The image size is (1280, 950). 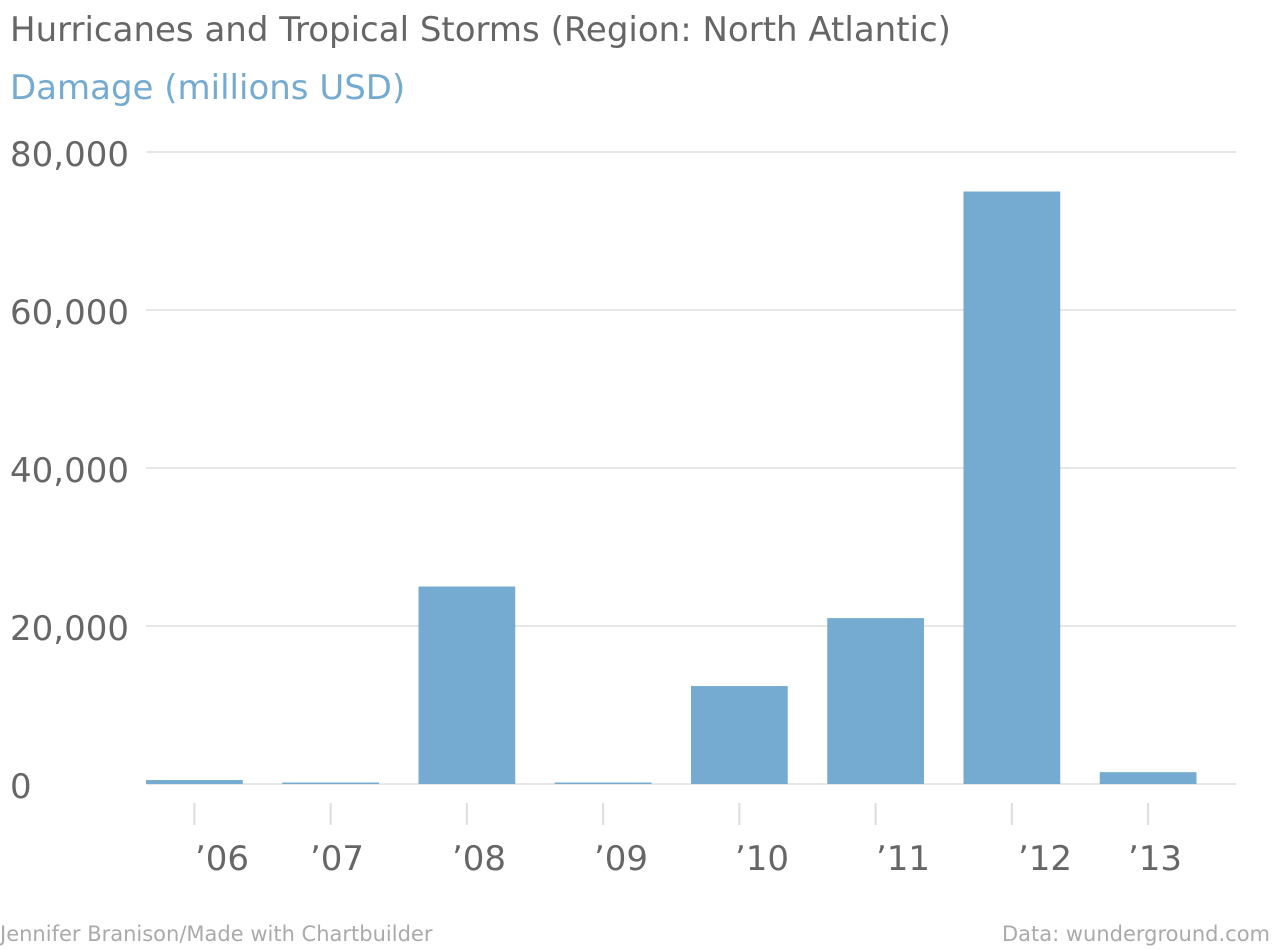 What do you see at coordinates (69, 313) in the screenshot?
I see `y-tick-label: 60,000` at bounding box center [69, 313].